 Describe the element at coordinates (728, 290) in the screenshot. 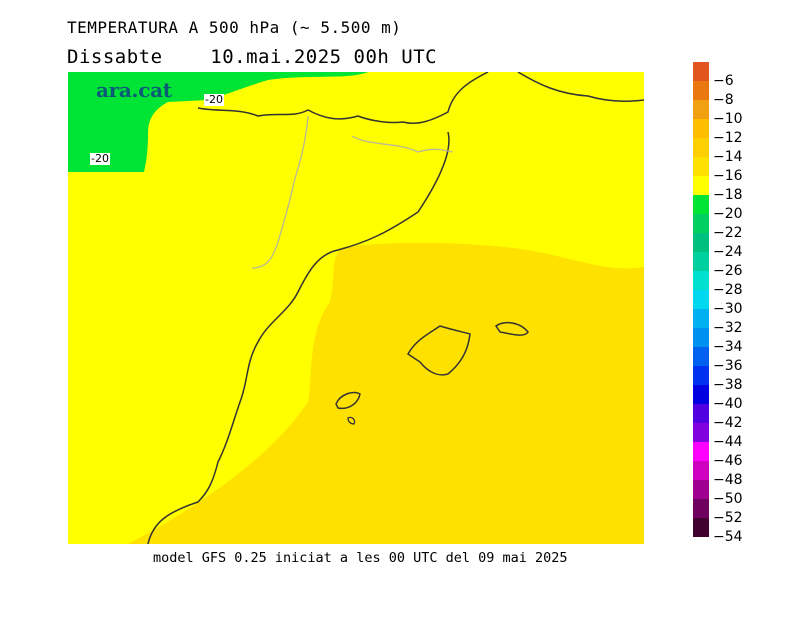

I see `legend-label: −28` at that location.